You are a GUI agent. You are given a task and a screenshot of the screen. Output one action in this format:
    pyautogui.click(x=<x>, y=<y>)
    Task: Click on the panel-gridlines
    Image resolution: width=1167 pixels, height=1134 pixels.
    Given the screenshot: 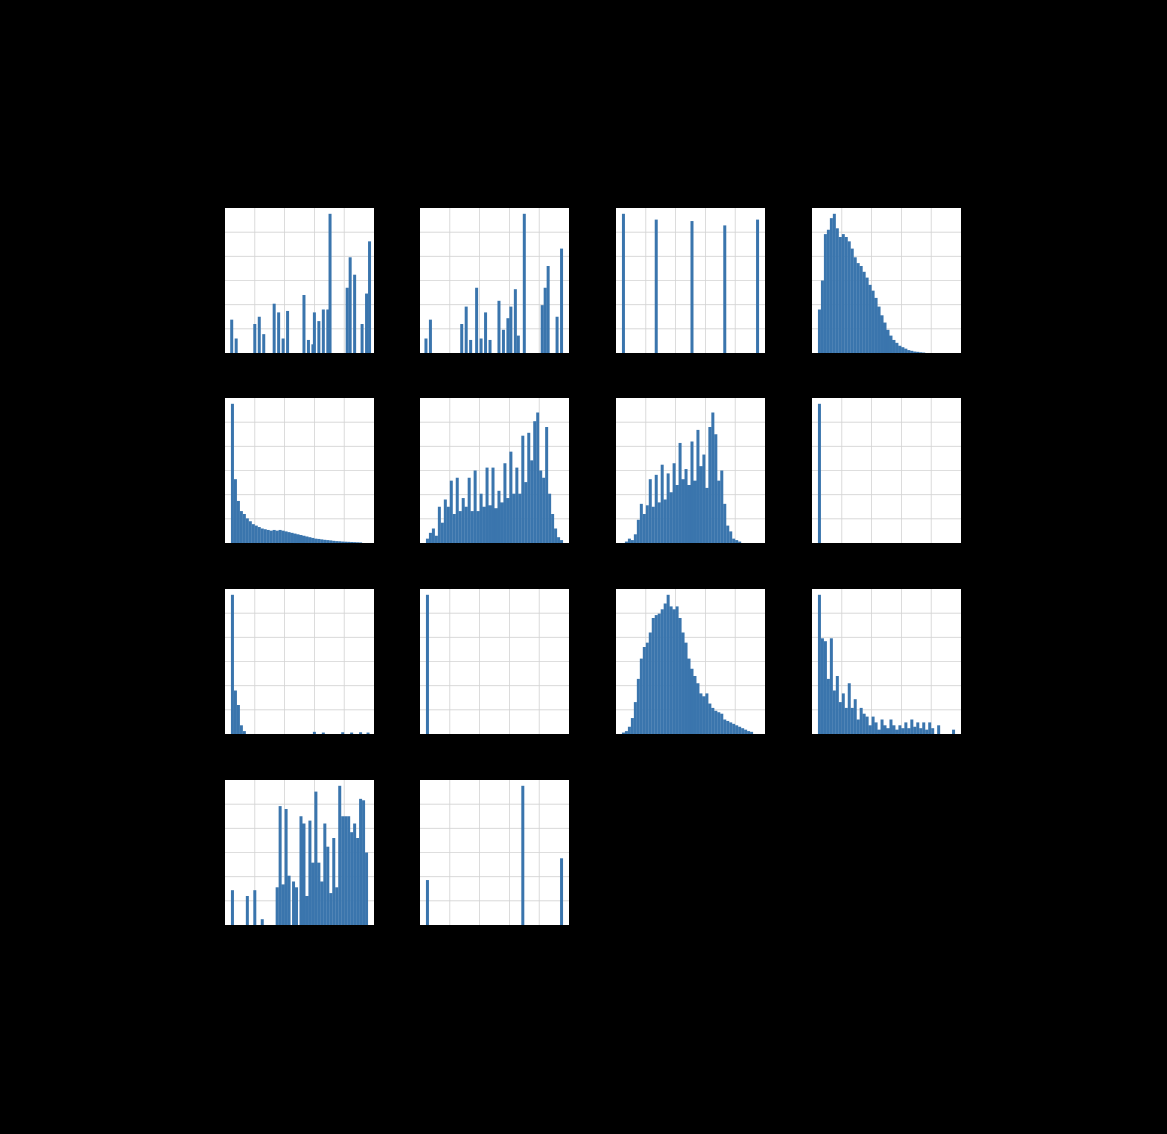 What is the action you would take?
    pyautogui.click(x=690, y=280)
    